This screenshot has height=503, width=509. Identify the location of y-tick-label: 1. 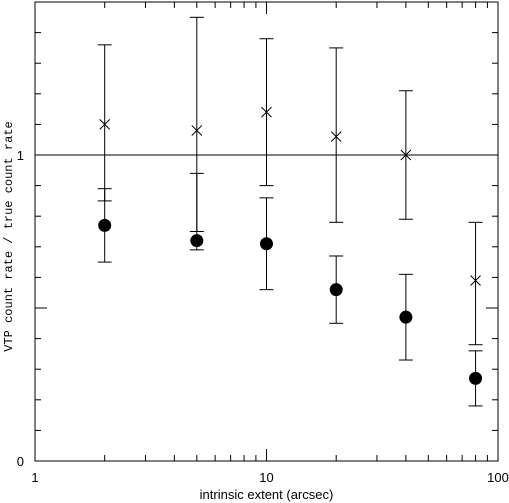
(20, 155).